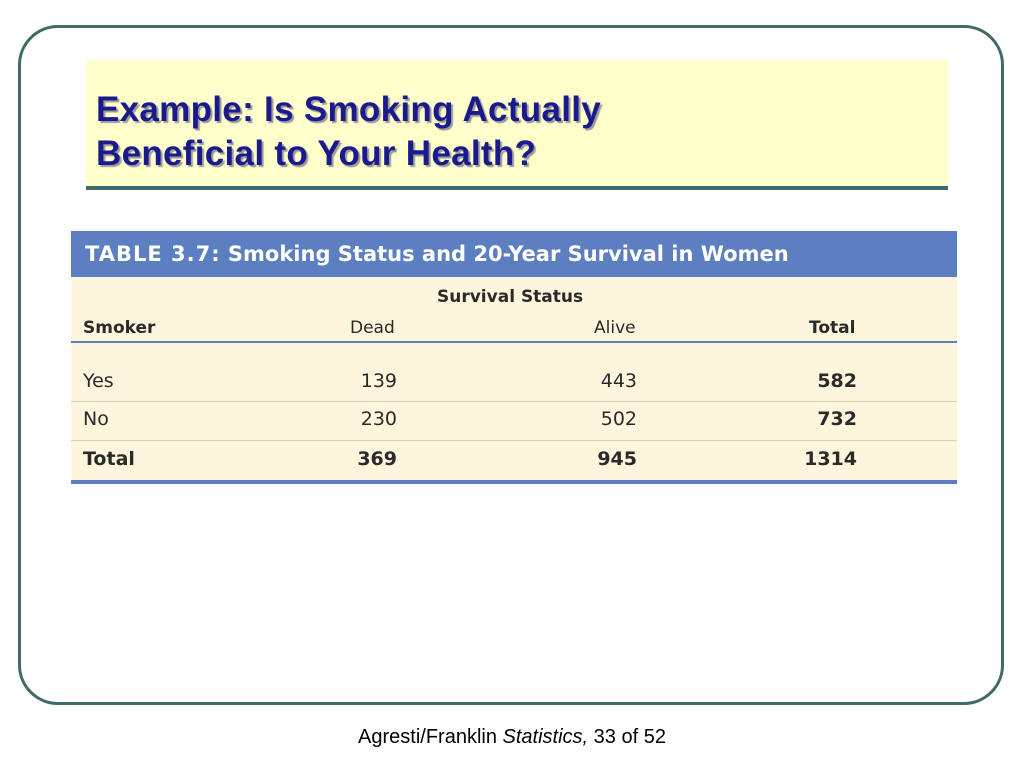 This screenshot has width=1024, height=768. I want to click on row-no-dead: 230, so click(378, 419).